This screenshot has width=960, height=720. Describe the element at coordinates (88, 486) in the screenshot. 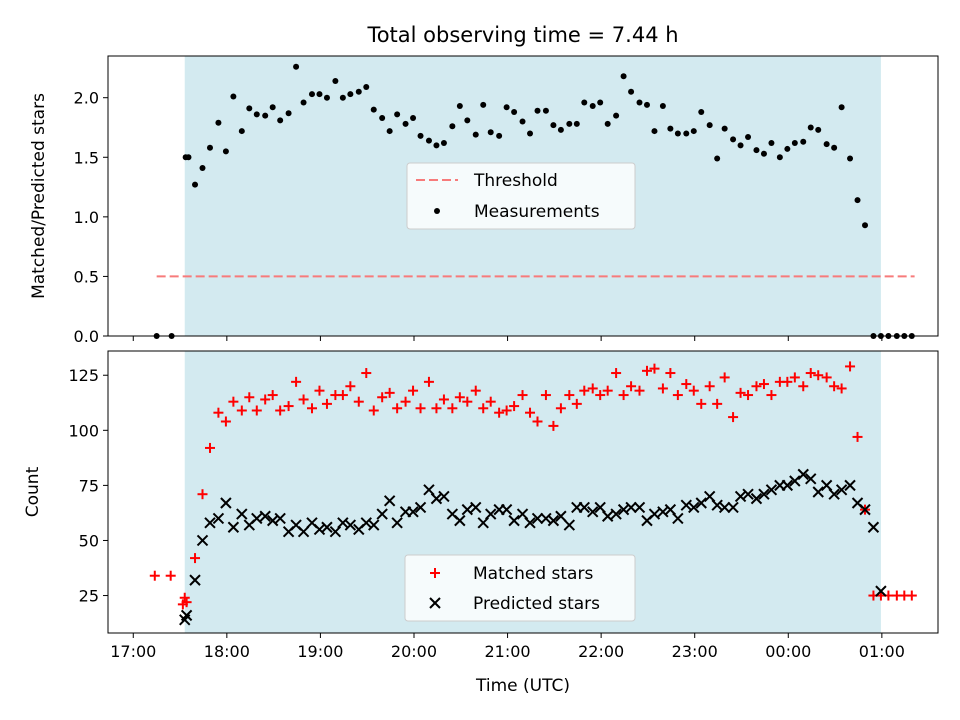

I see `bottom-y-axis: 25 50 75 100 125` at that location.